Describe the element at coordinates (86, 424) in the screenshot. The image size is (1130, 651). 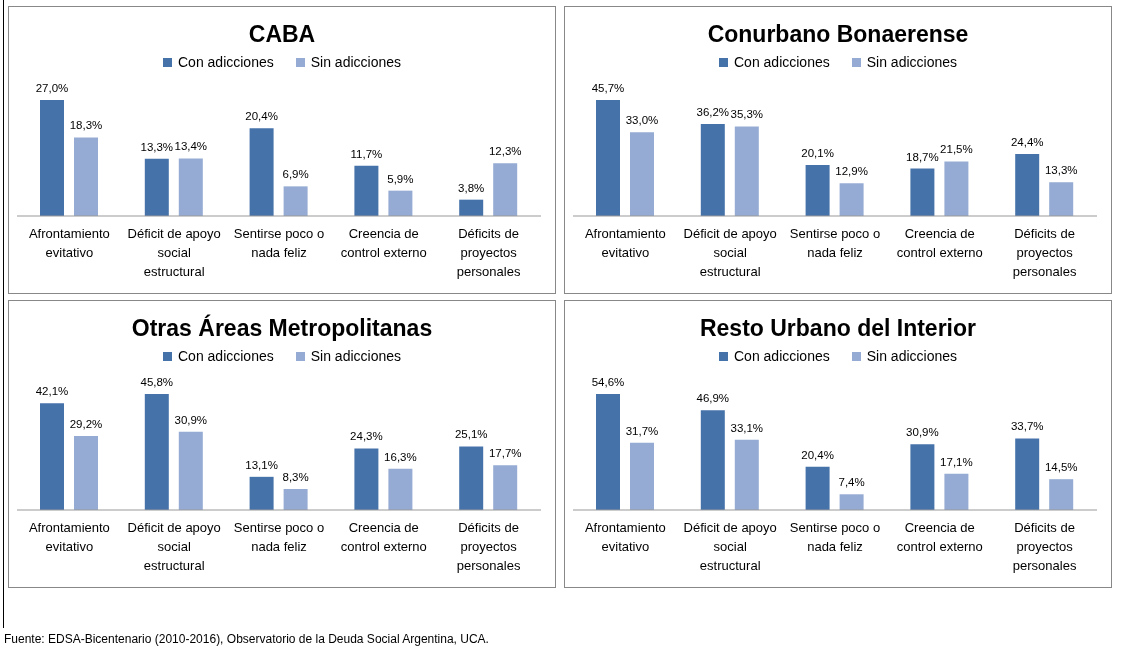
I see `data-label: 29,2%` at that location.